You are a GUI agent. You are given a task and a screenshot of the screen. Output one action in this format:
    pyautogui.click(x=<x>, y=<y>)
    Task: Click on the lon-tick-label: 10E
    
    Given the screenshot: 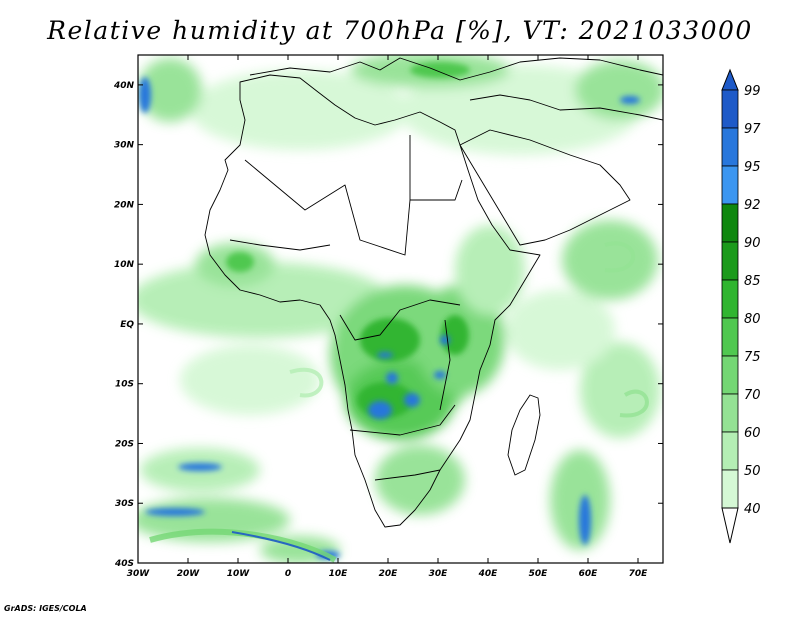 What is the action you would take?
    pyautogui.click(x=339, y=574)
    